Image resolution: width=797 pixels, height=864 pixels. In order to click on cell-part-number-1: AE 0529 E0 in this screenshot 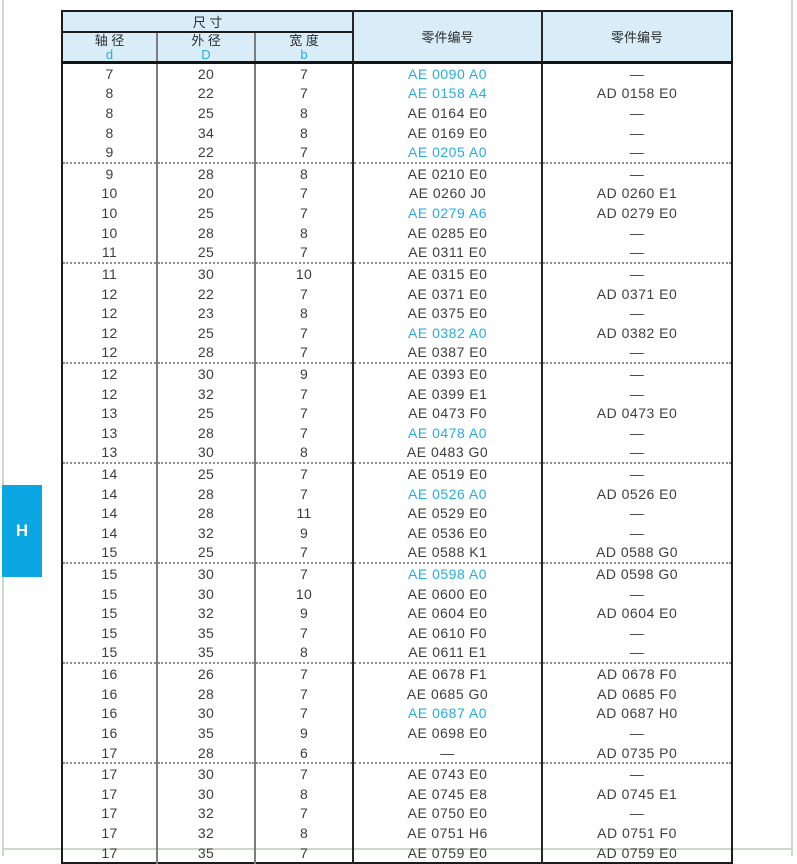, I will do `click(447, 513)`.